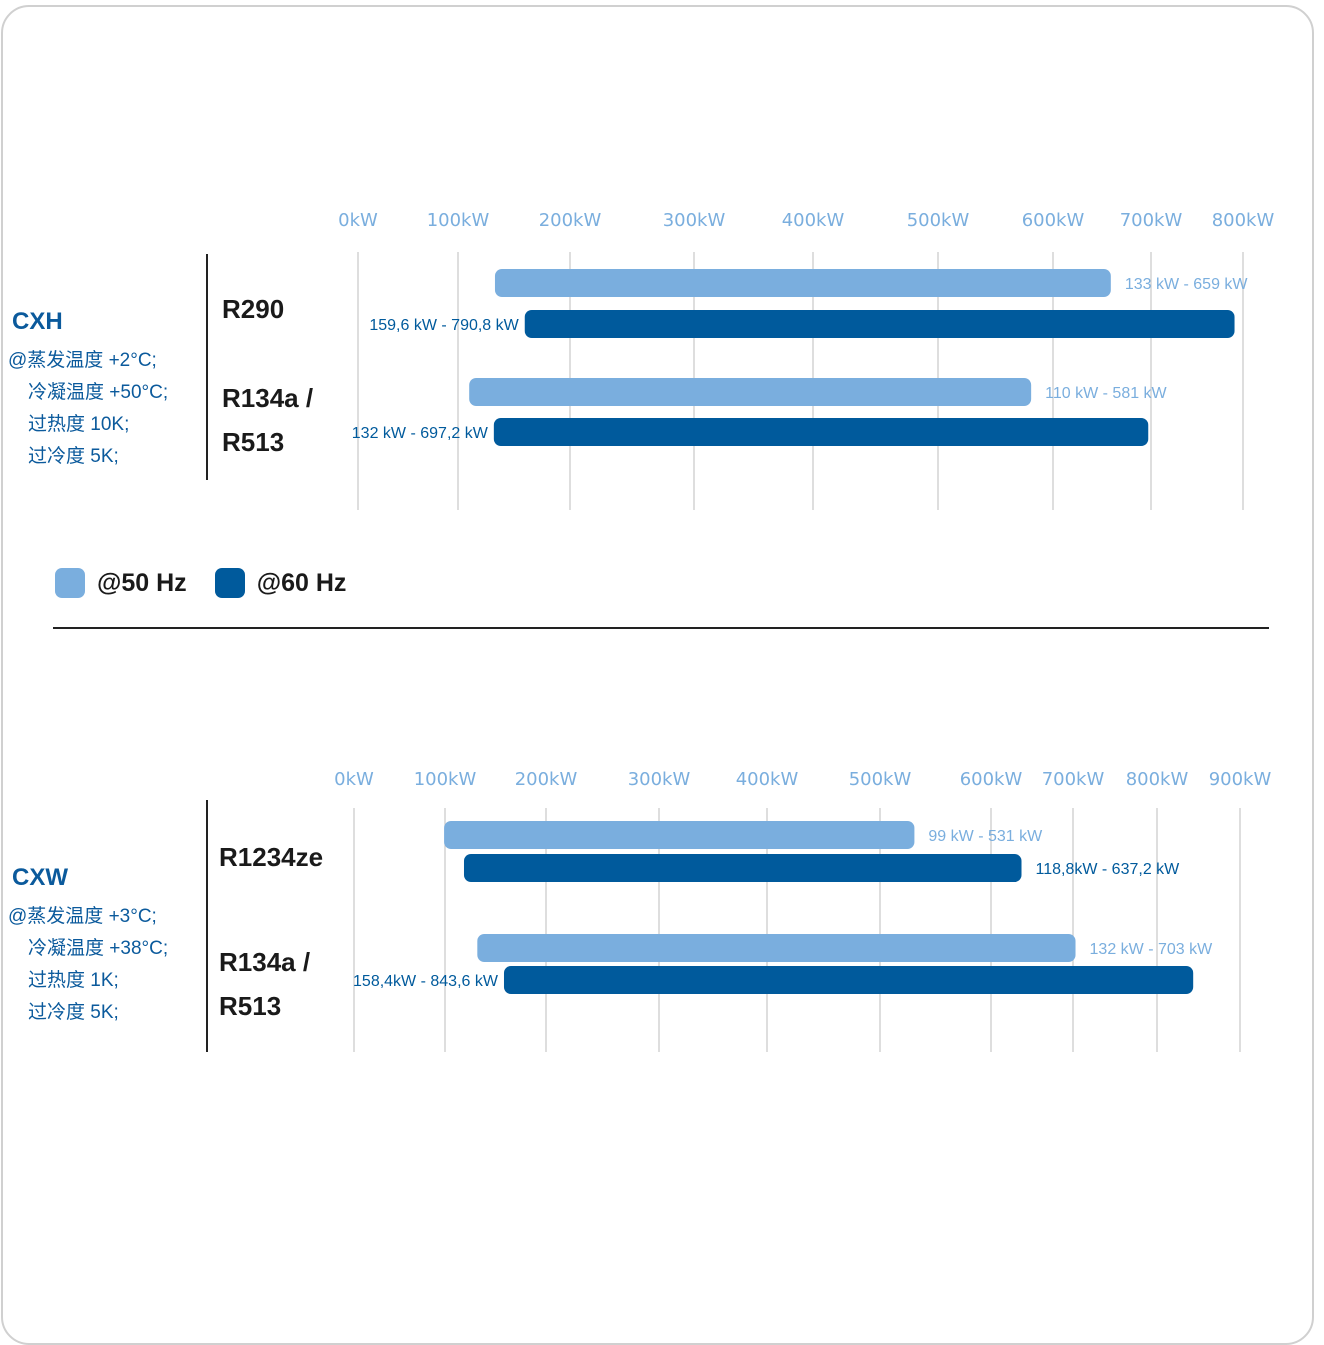  What do you see at coordinates (142, 582) in the screenshot?
I see `legend-label-50hz: @50 Hz` at bounding box center [142, 582].